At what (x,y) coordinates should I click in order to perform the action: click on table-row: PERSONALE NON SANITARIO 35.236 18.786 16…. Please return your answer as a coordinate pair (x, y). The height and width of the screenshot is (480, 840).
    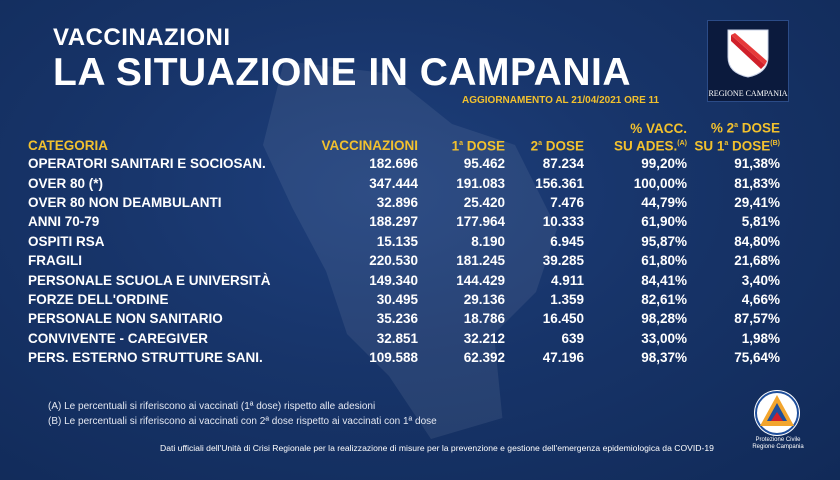
    Looking at the image, I should click on (404, 318).